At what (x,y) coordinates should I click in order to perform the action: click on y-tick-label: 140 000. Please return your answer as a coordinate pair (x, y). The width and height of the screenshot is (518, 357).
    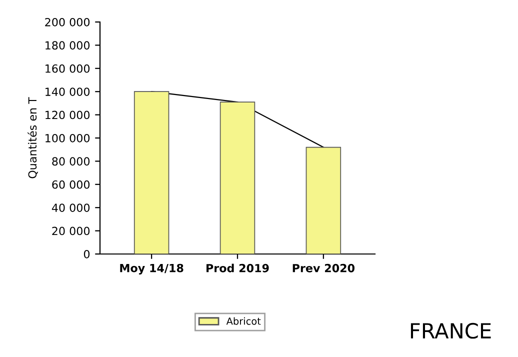
    Looking at the image, I should click on (68, 92).